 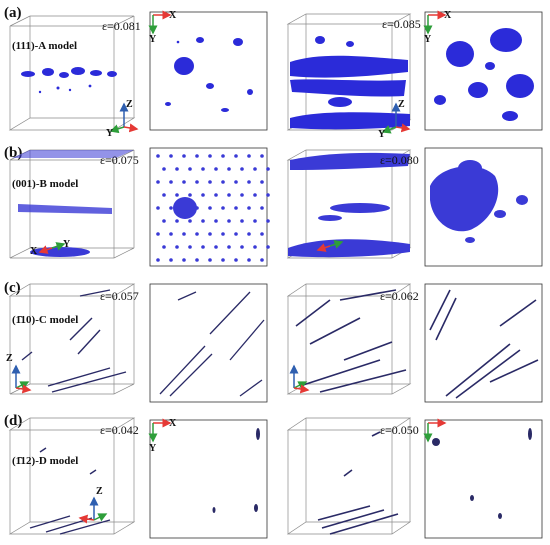 I want to click on cube-c-right, so click(x=349, y=339).